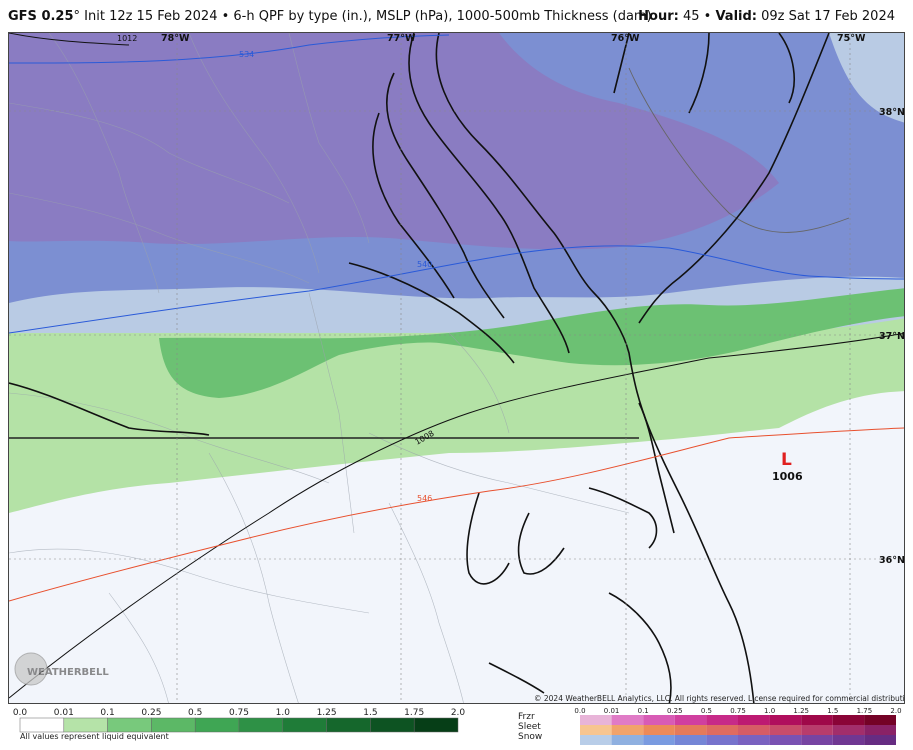 The width and height of the screenshot is (913, 750). I want to click on ptype-colorbars, so click(738, 730).